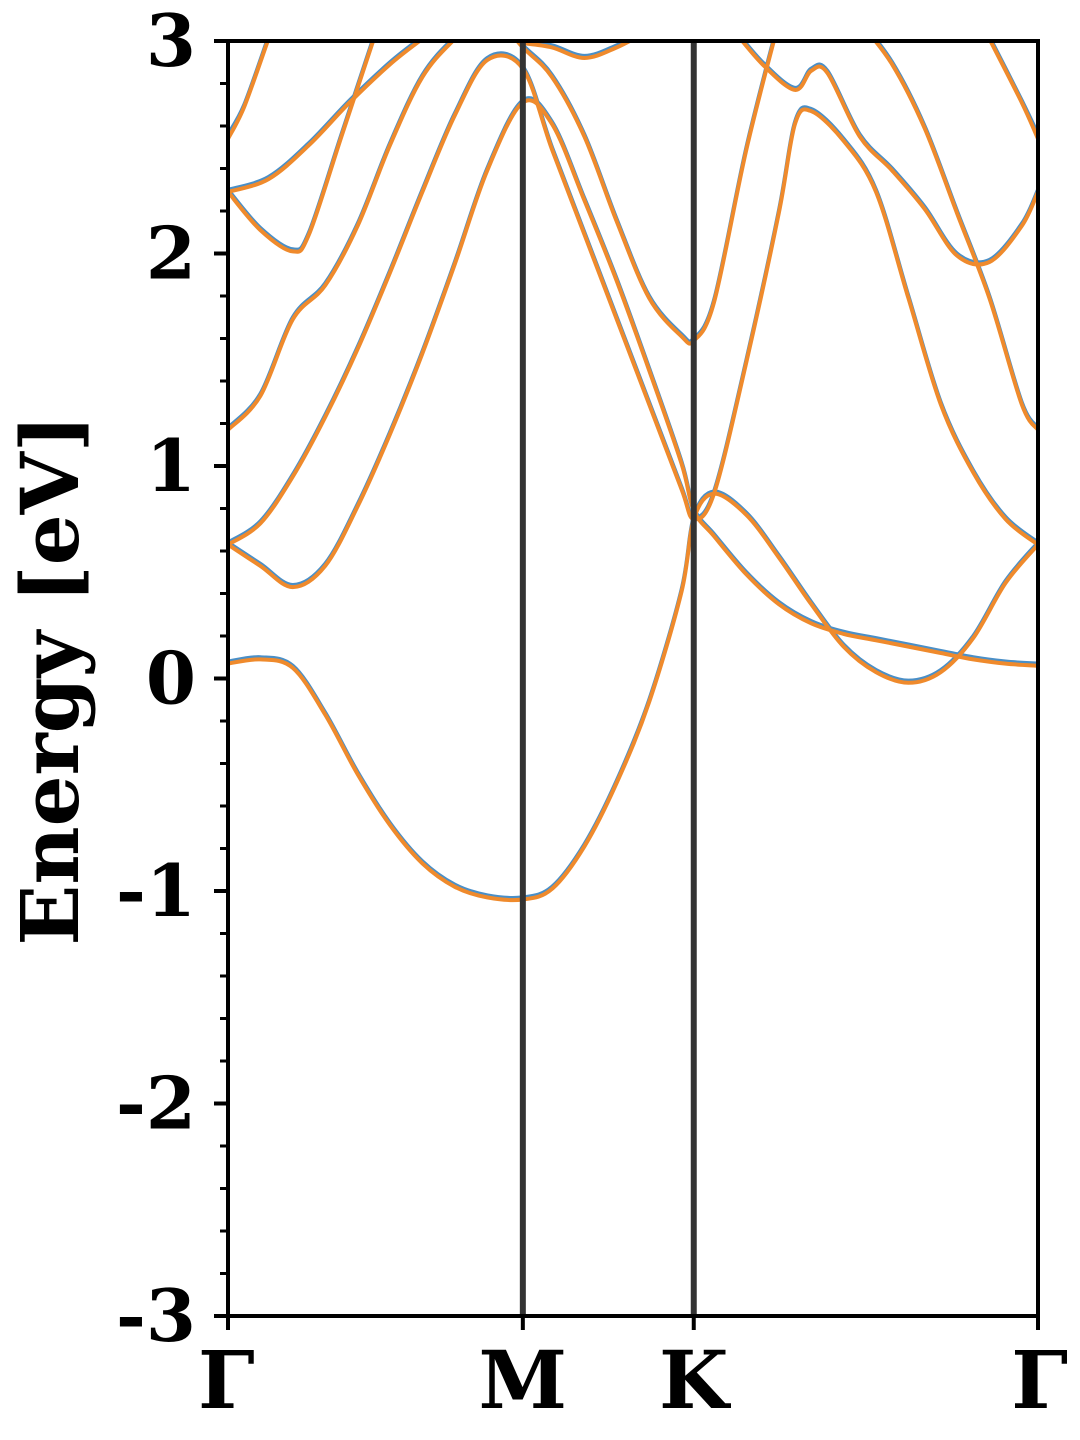 This screenshot has height=1440, width=1080. What do you see at coordinates (695, 1380) in the screenshot?
I see `x-tick-label: K` at bounding box center [695, 1380].